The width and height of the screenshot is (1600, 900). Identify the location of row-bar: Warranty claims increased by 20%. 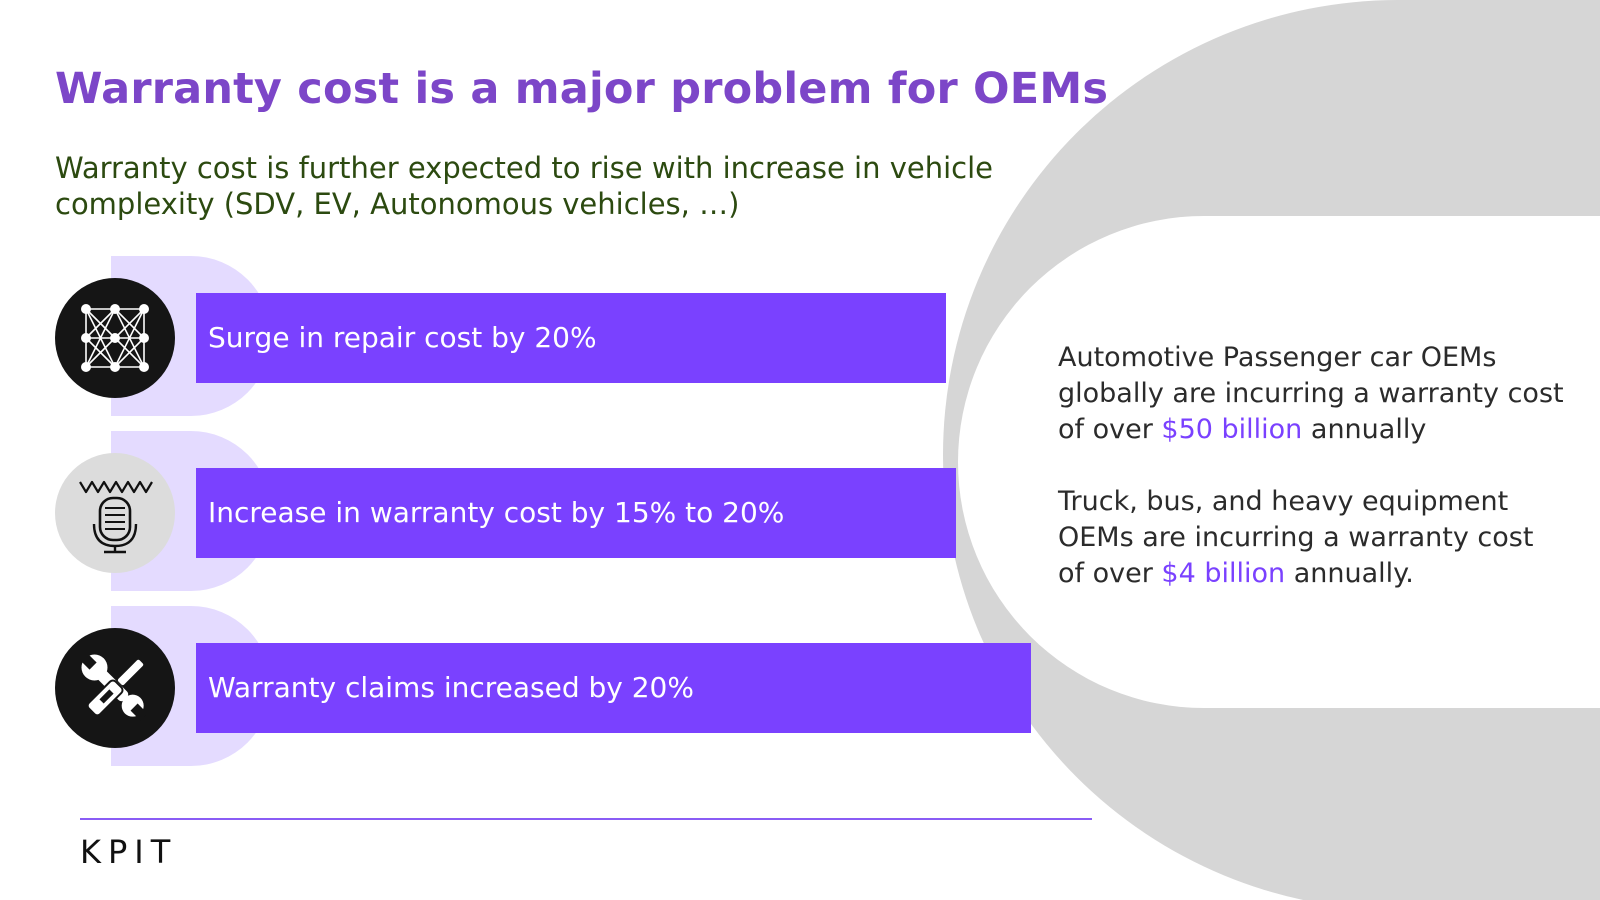
(613, 688).